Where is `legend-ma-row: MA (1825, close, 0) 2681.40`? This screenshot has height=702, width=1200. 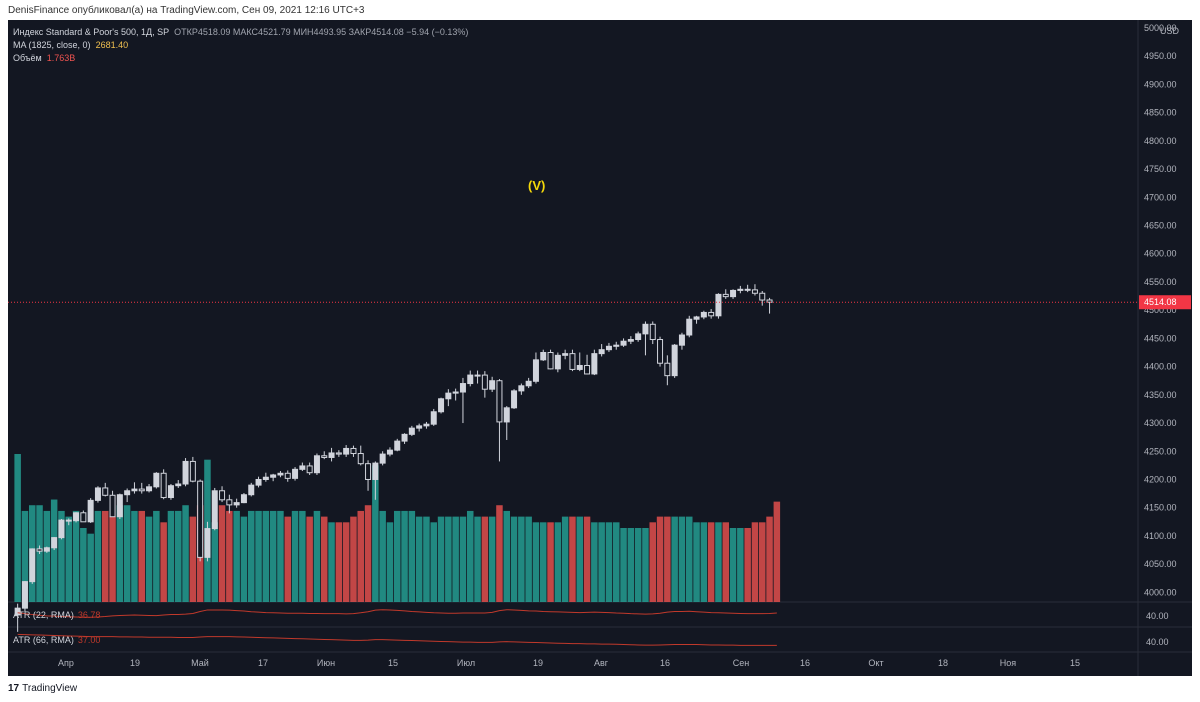
legend-ma-row: MA (1825, close, 0) 2681.40 is located at coordinates (240, 45).